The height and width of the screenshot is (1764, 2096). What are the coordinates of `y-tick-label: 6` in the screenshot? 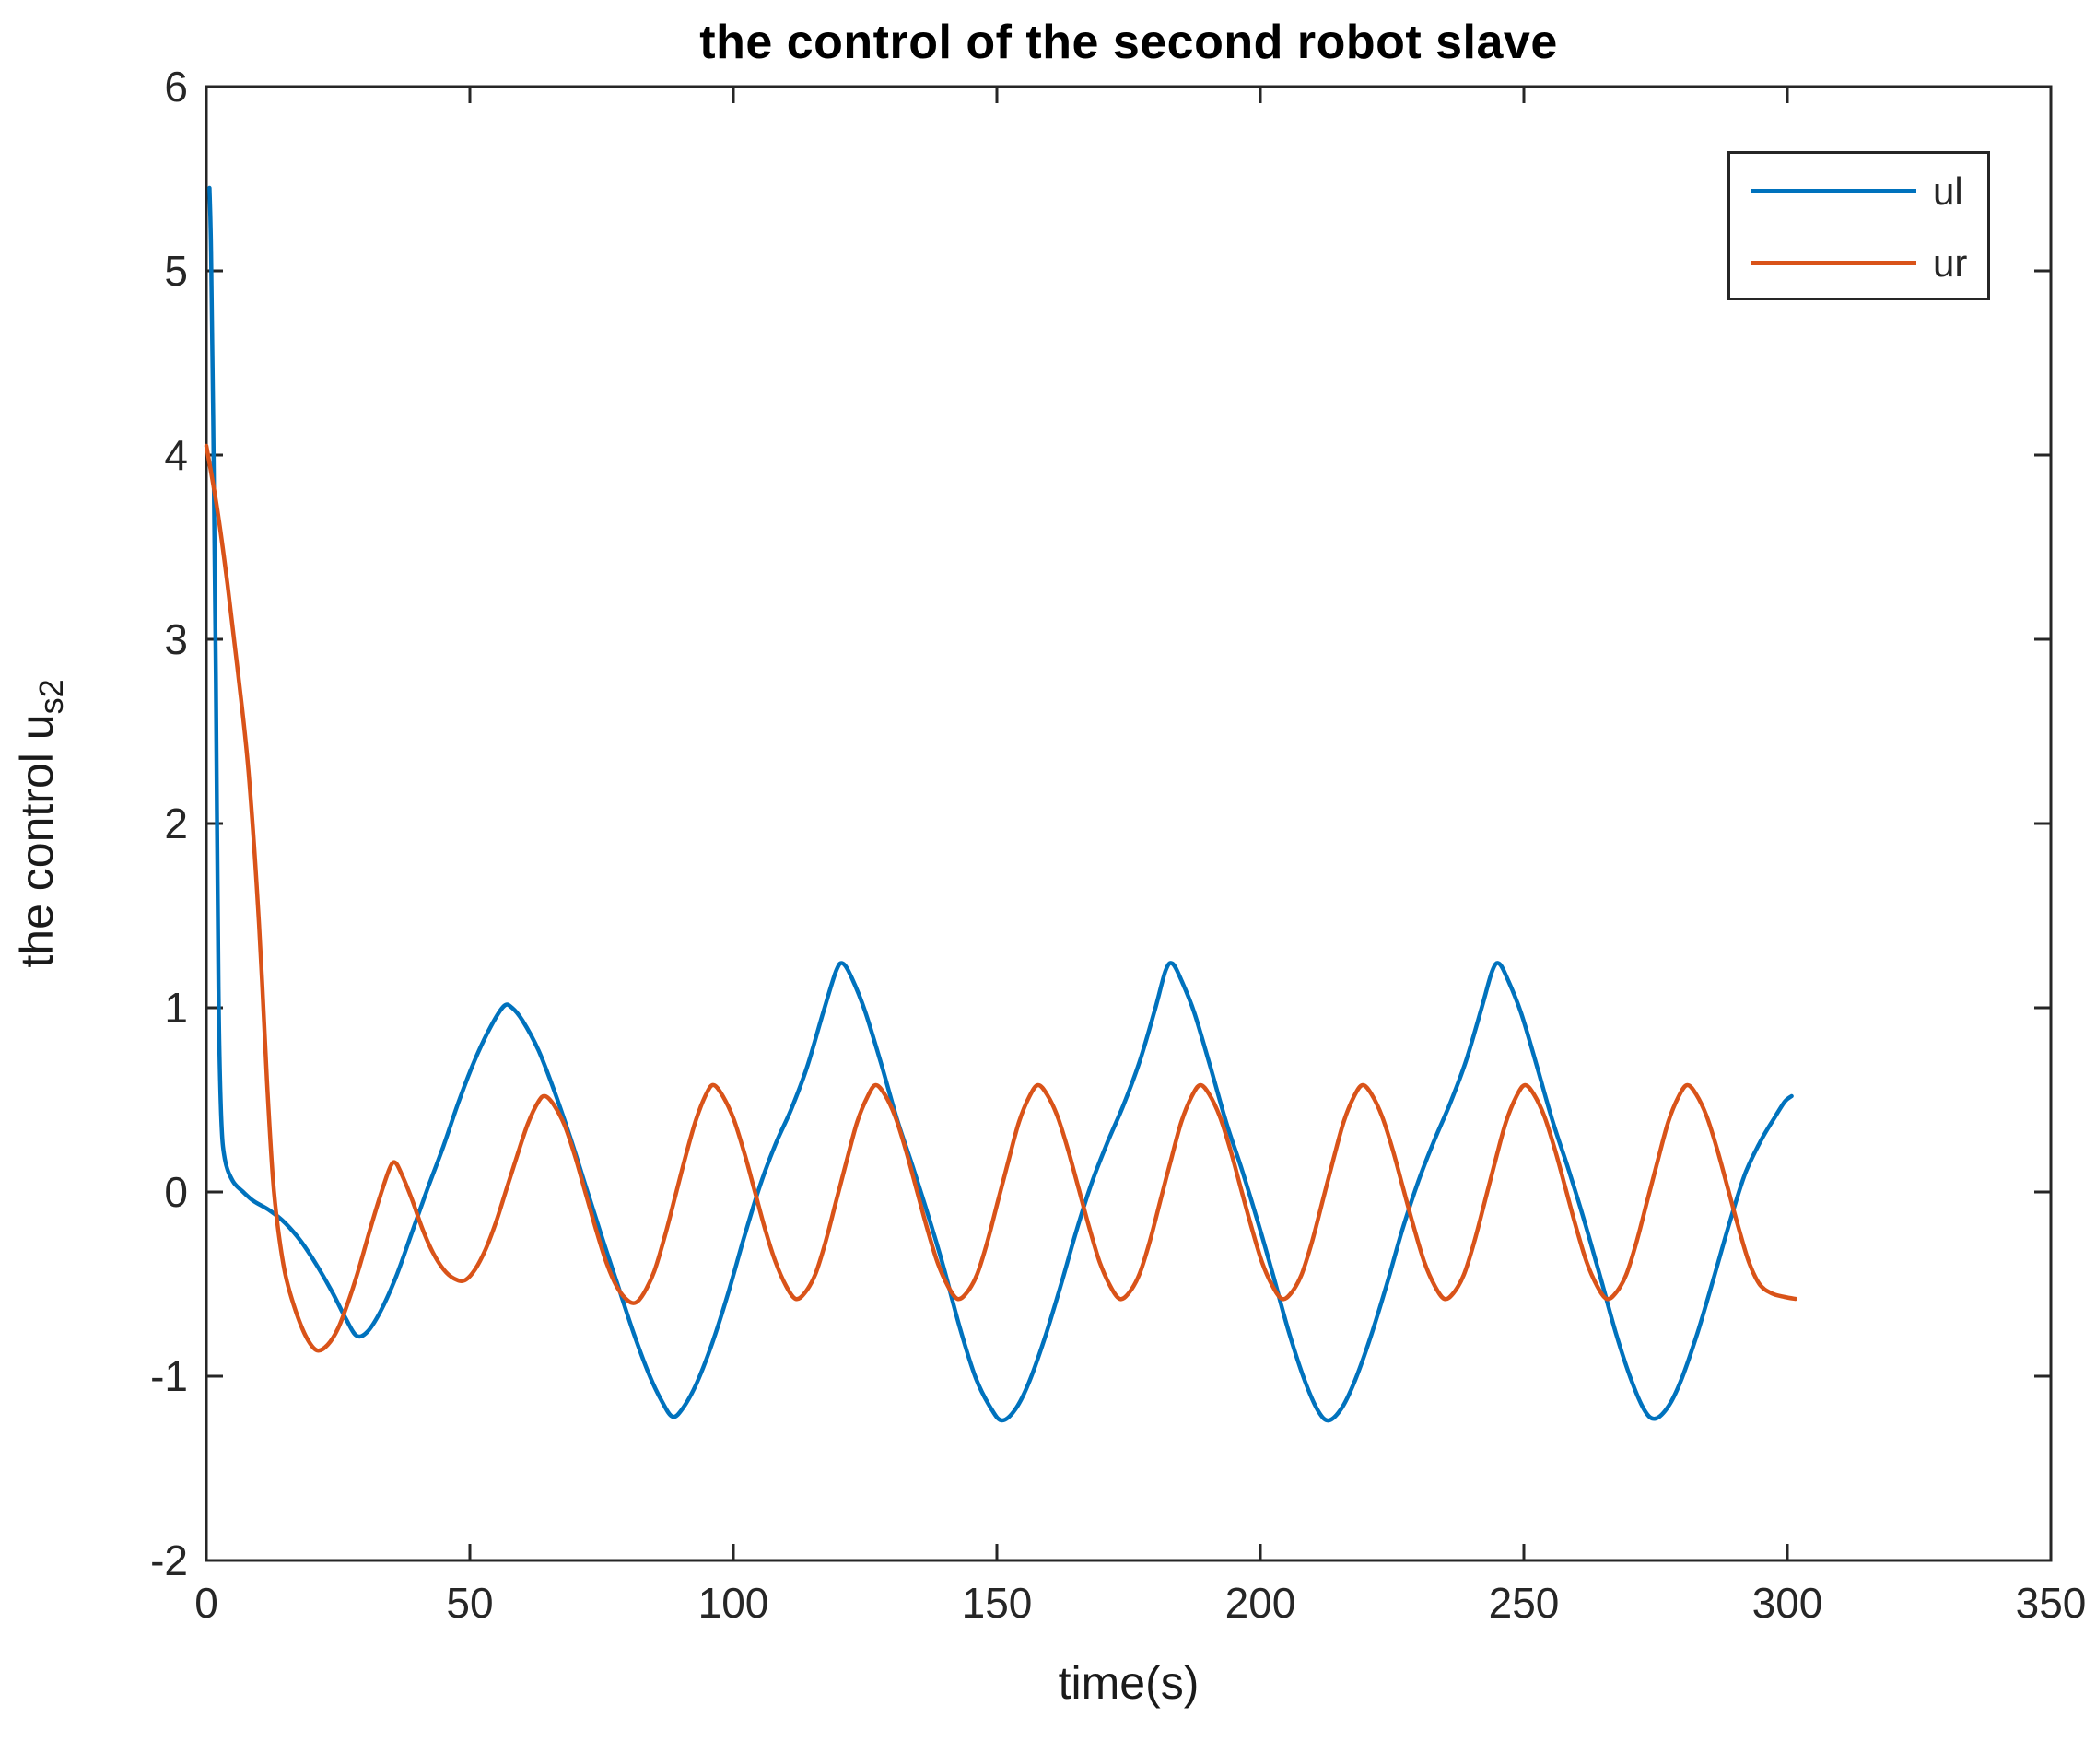 It's located at (176, 87).